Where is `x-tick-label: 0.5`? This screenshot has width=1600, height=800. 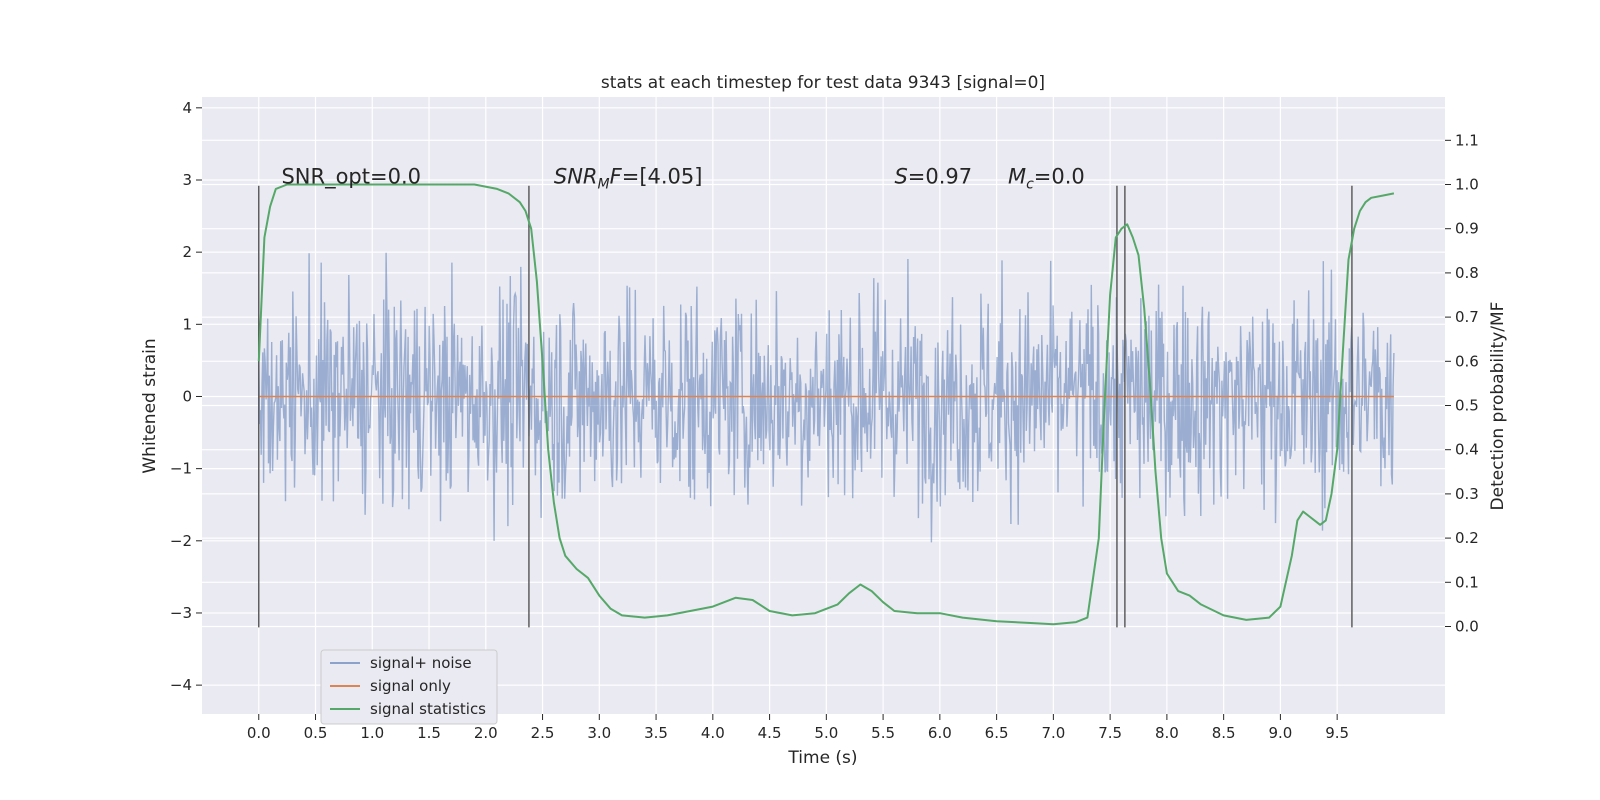 x-tick-label: 0.5 is located at coordinates (316, 733).